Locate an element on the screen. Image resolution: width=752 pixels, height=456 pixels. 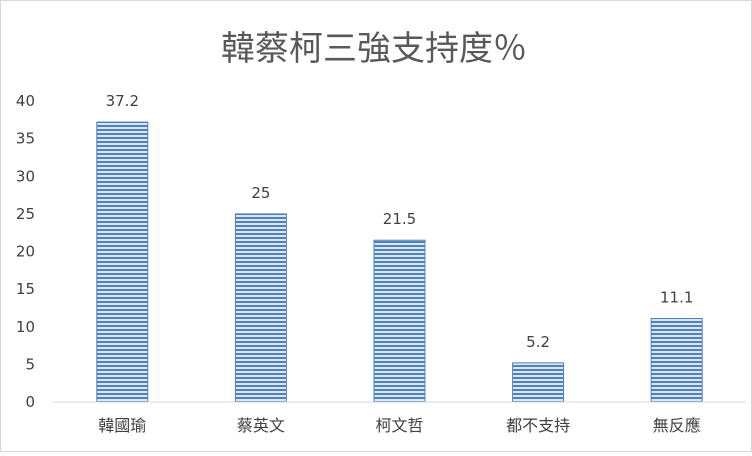
data-label: 21.5 is located at coordinates (399, 219).